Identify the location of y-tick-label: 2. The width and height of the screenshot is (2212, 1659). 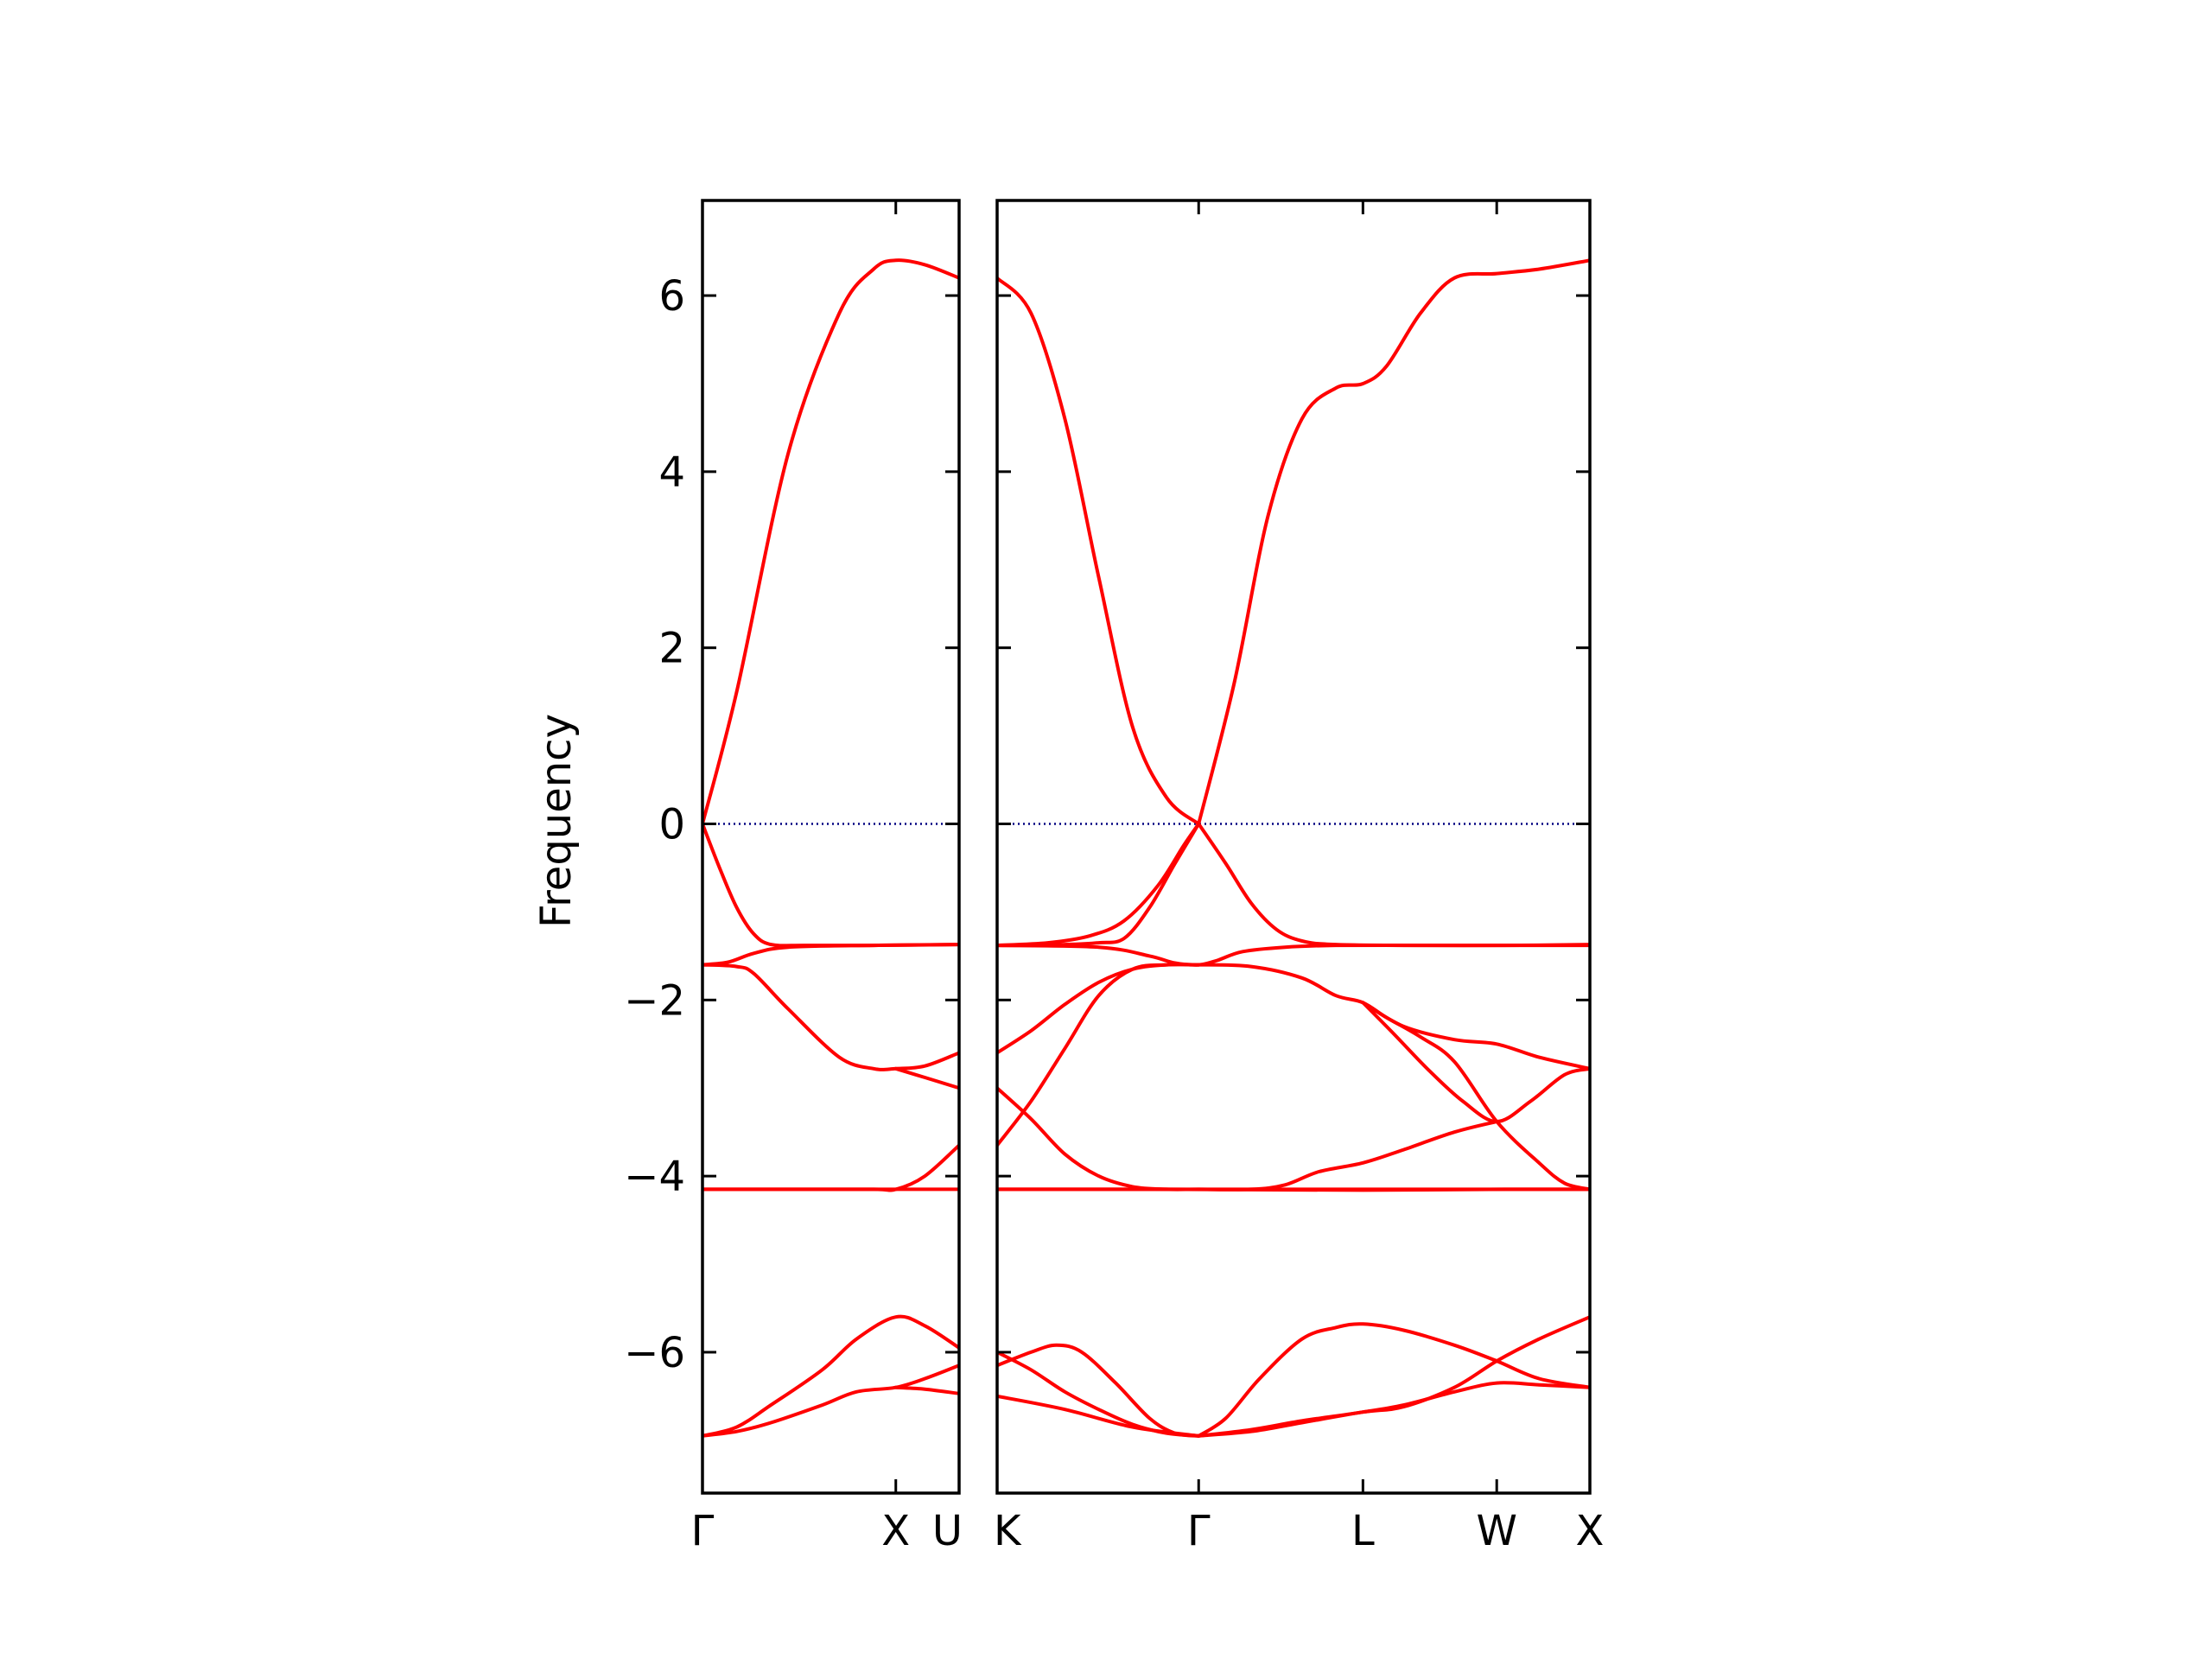
(671, 649).